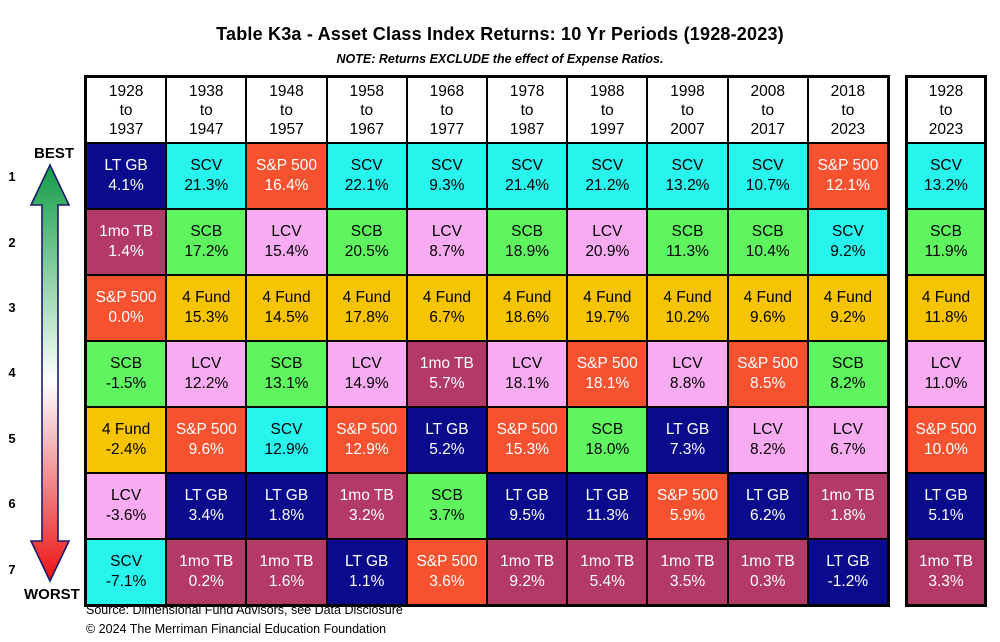 This screenshot has width=1000, height=642. Describe the element at coordinates (687, 440) in the screenshot. I see `return-cell: LT GB 7.3%` at that location.